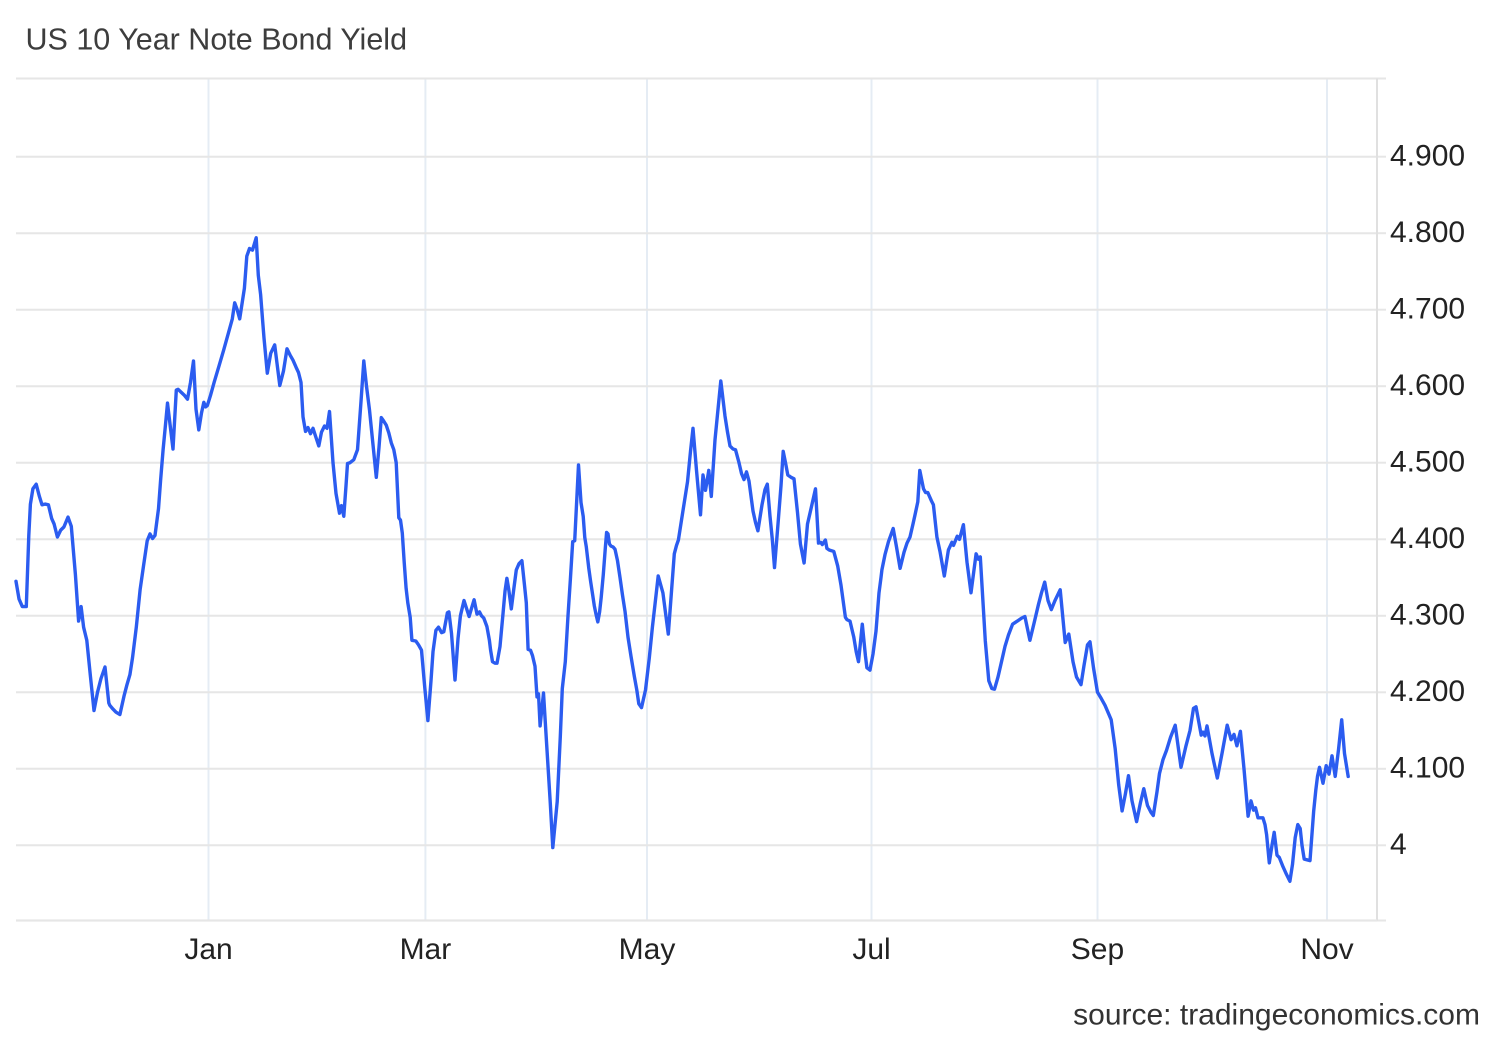  Describe the element at coordinates (1398, 844) in the screenshot. I see `svg-text: 4` at that location.